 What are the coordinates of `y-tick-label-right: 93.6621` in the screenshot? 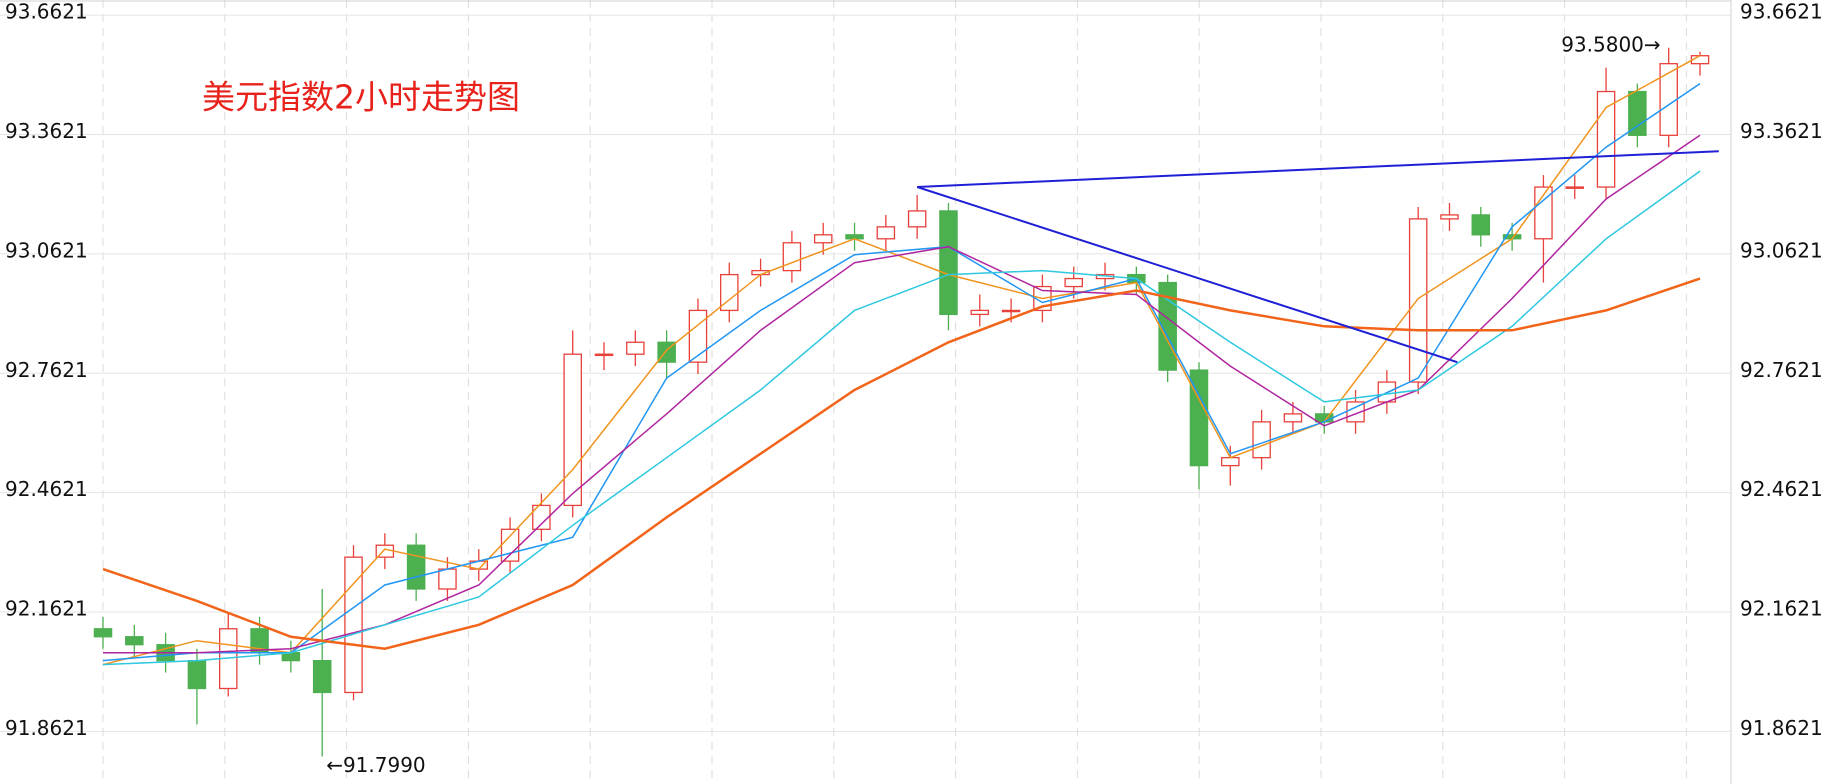 It's located at (1781, 12).